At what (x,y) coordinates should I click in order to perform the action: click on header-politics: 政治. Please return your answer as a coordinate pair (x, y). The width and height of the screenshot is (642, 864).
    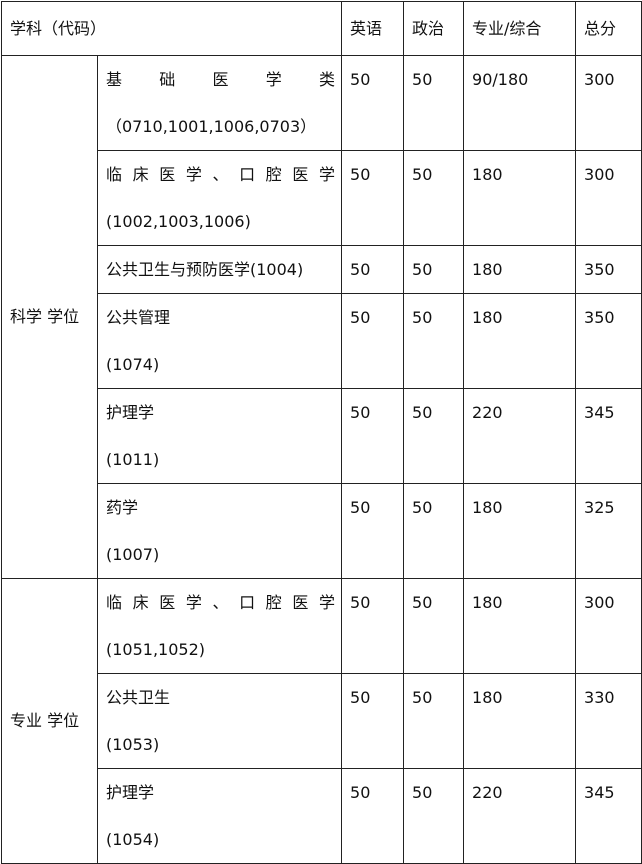
    Looking at the image, I should click on (434, 28).